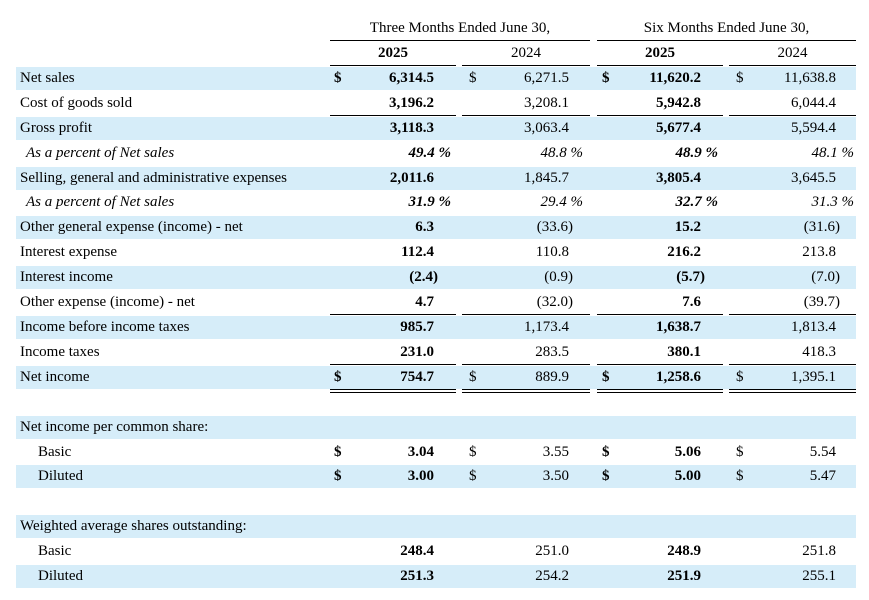 The width and height of the screenshot is (869, 600). Describe the element at coordinates (697, 153) in the screenshot. I see `value-2025-six: 48.9 %` at that location.